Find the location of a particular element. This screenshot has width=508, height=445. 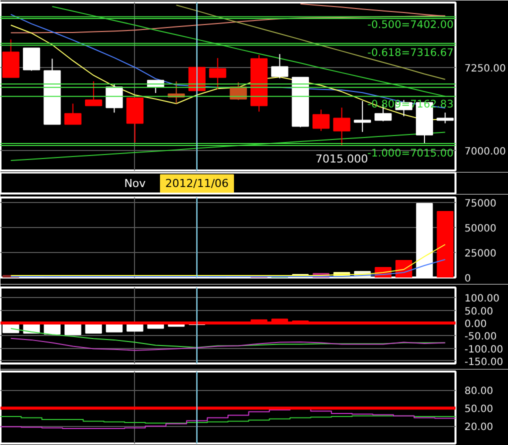

y-tick-label: 25000 is located at coordinates (480, 254).